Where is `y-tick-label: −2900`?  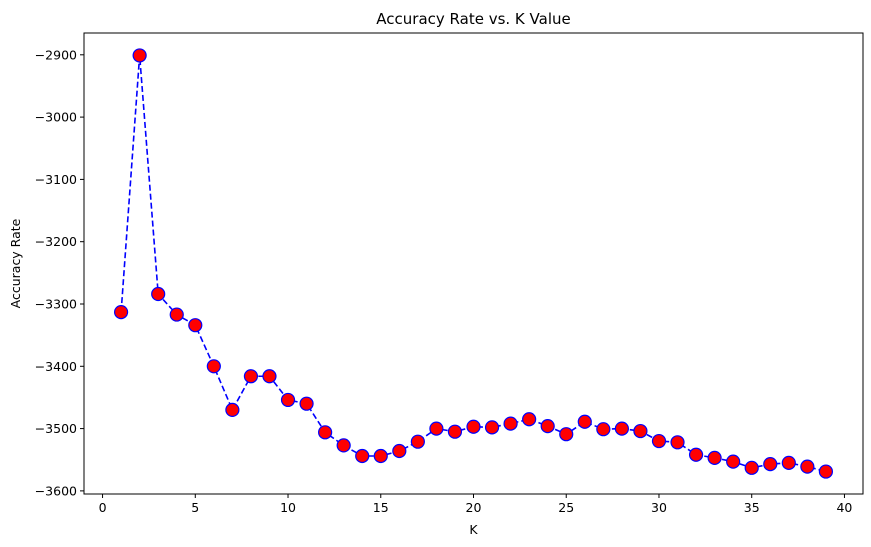 y-tick-label: −2900 is located at coordinates (56, 54).